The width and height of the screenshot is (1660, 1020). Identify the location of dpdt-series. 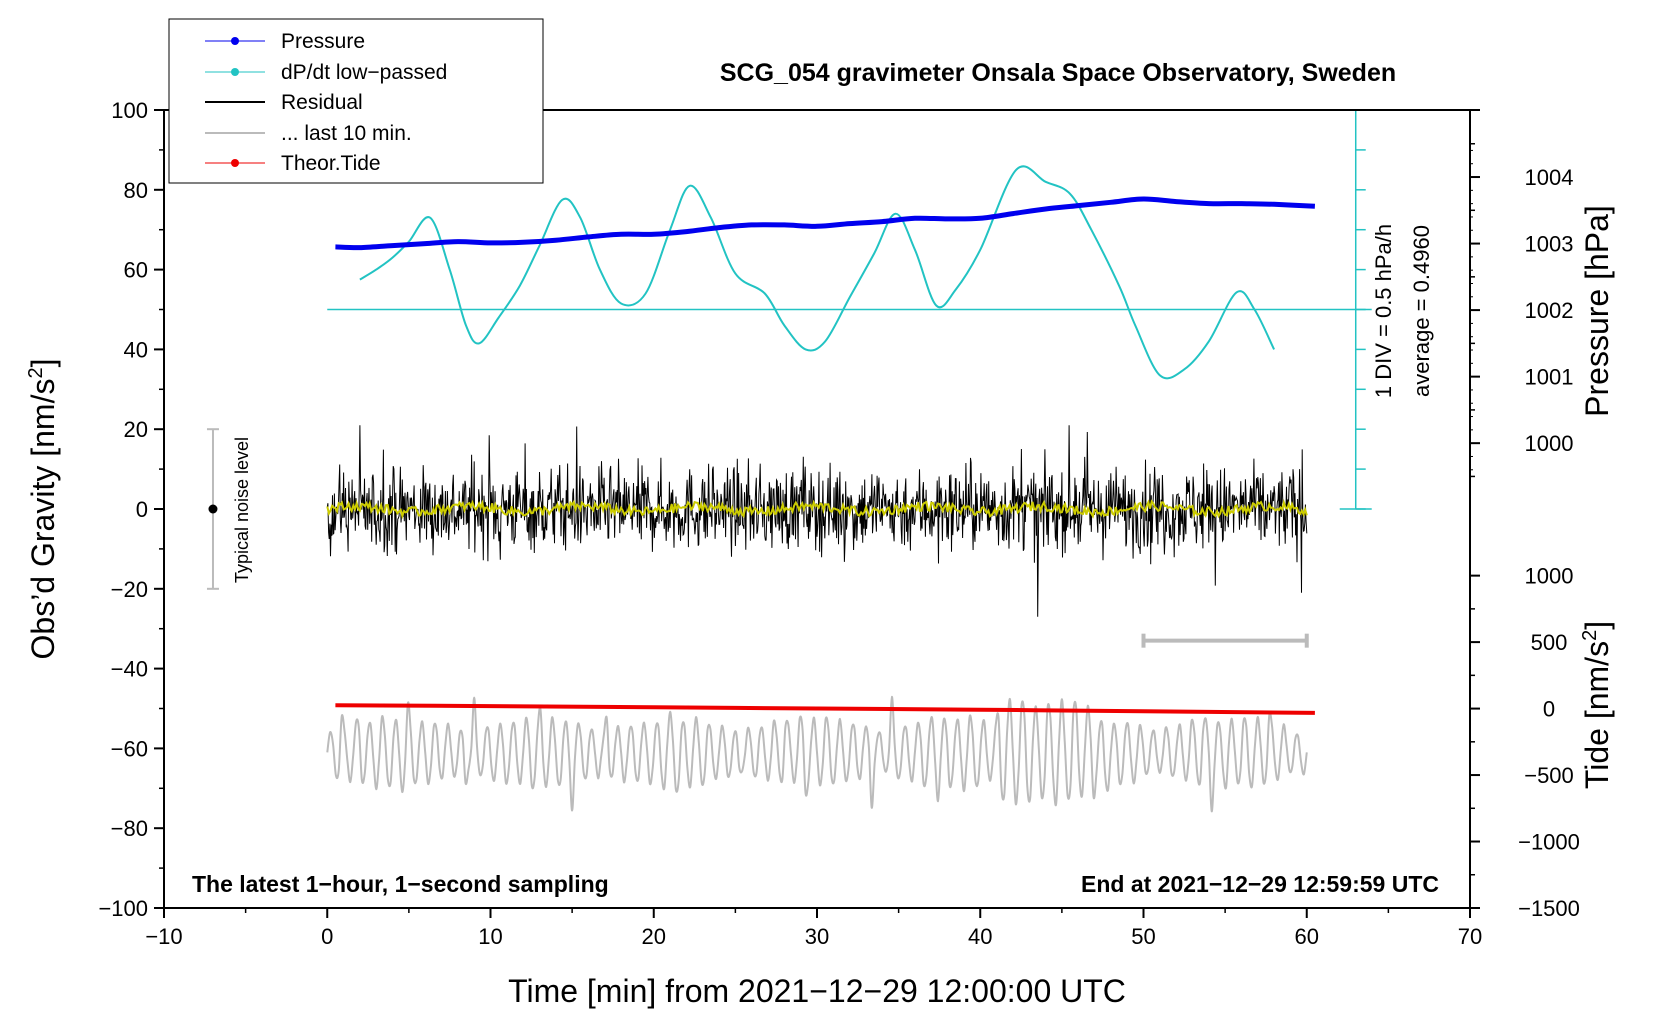
(817, 272).